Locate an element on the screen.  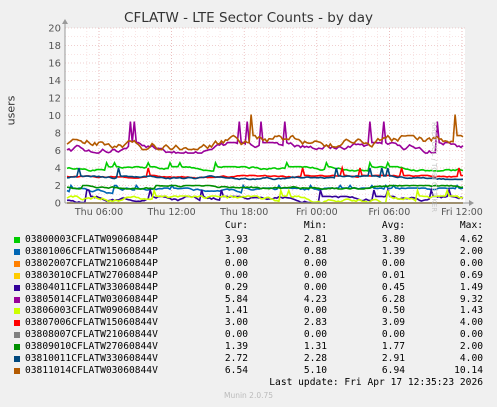
y-tick-label-0: 0 is located at coordinates (58, 204).